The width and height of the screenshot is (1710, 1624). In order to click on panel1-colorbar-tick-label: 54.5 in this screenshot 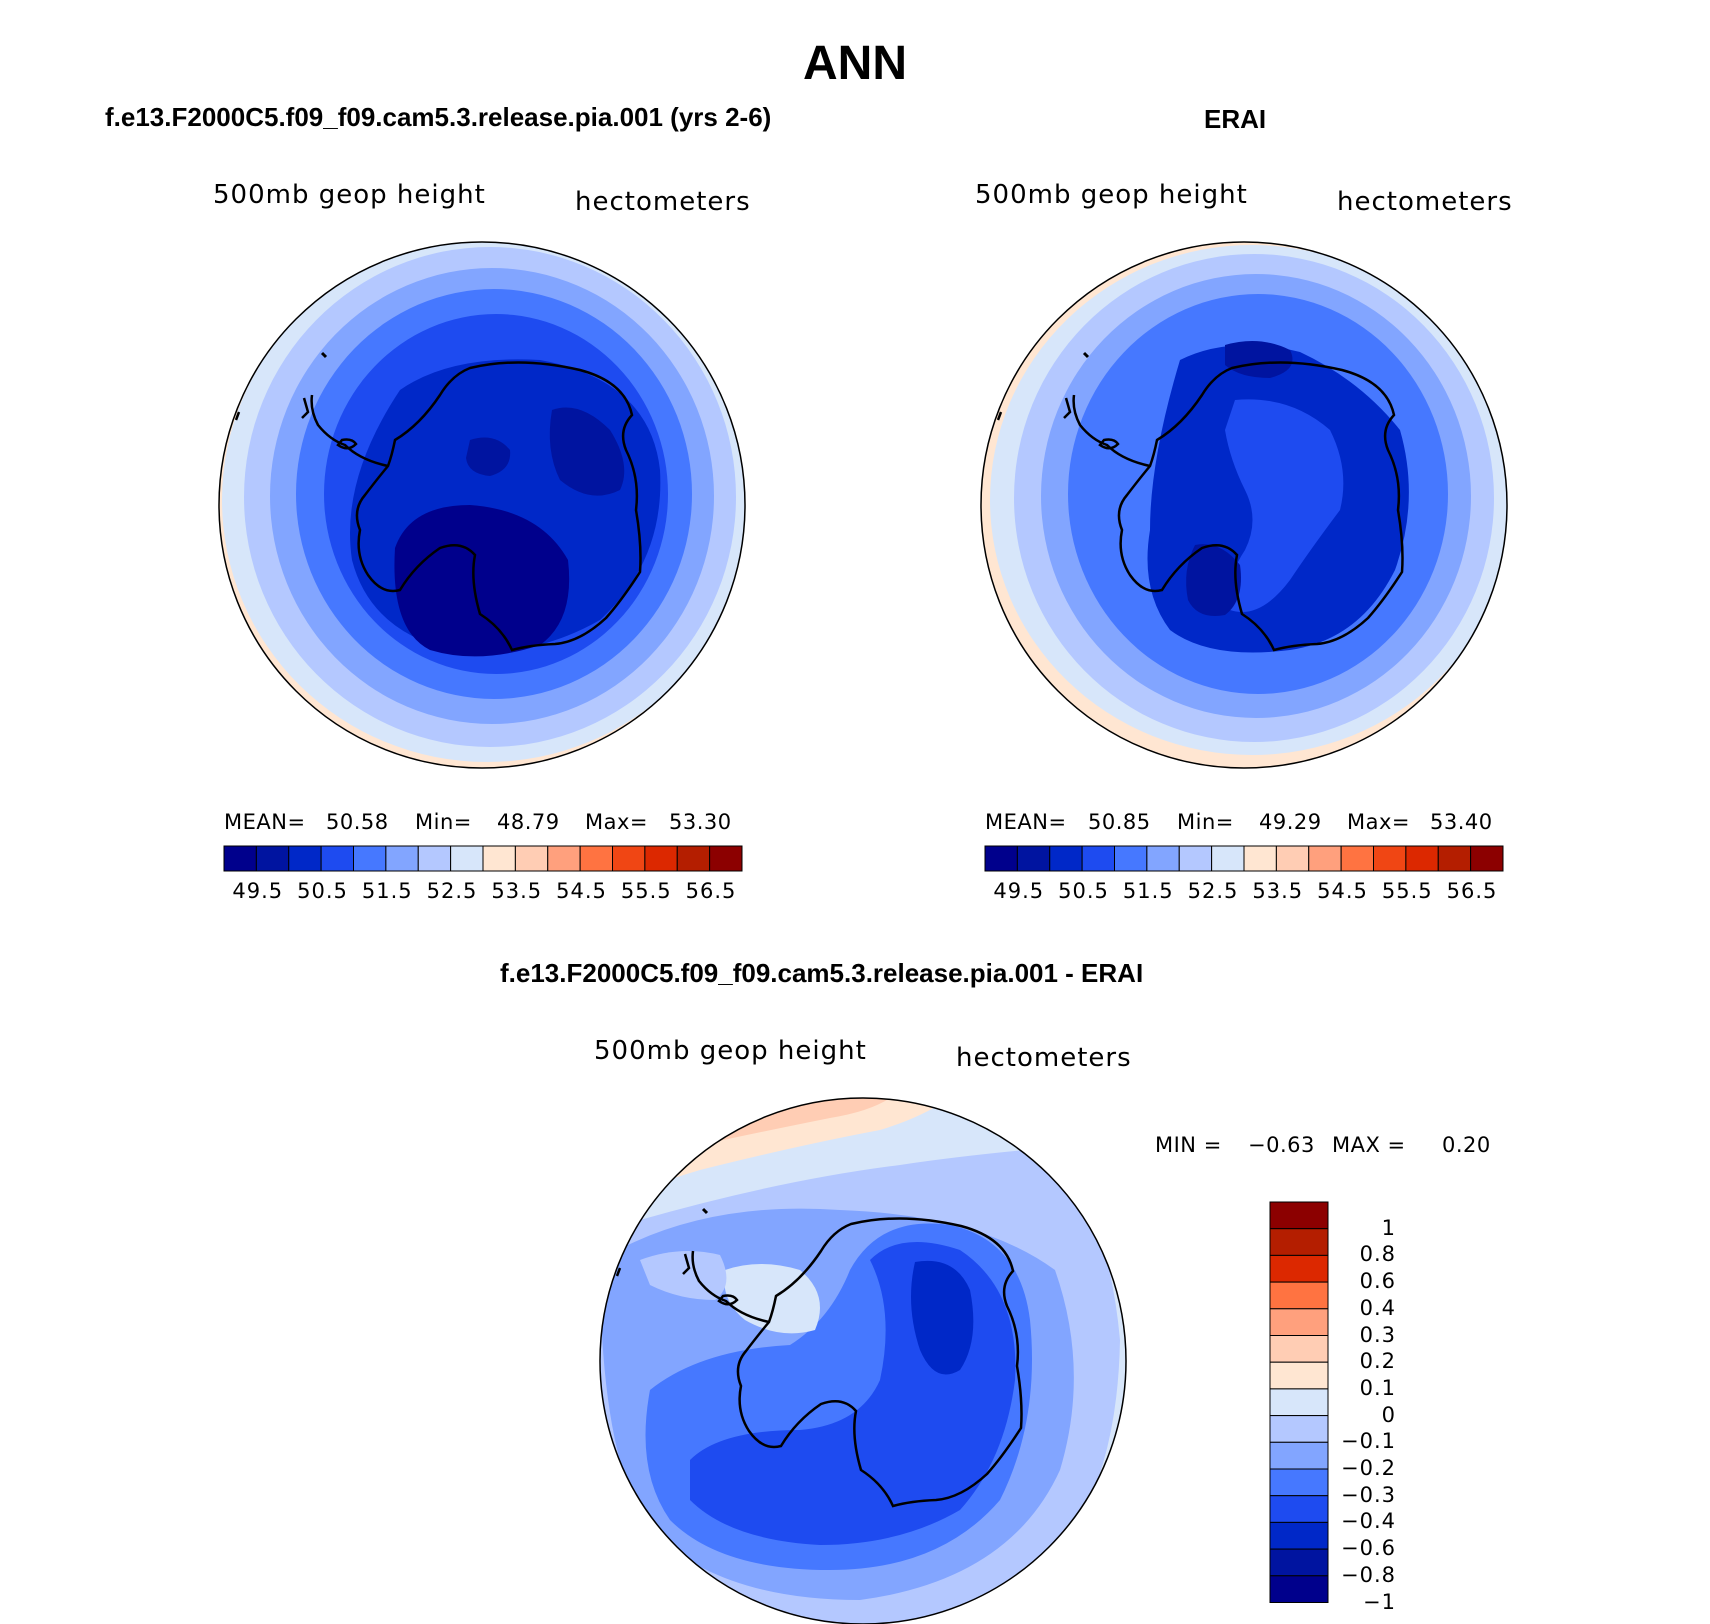, I will do `click(581, 891)`.